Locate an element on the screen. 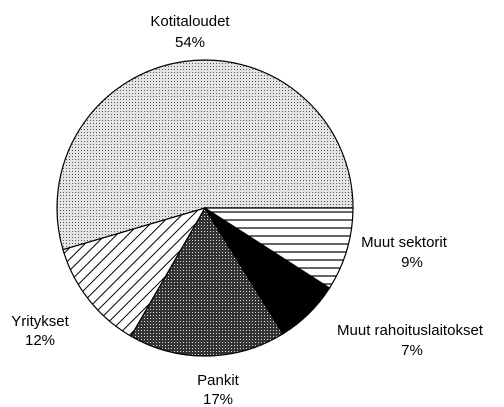 The image size is (504, 407). slice-label: Muut sektorit is located at coordinates (404, 242).